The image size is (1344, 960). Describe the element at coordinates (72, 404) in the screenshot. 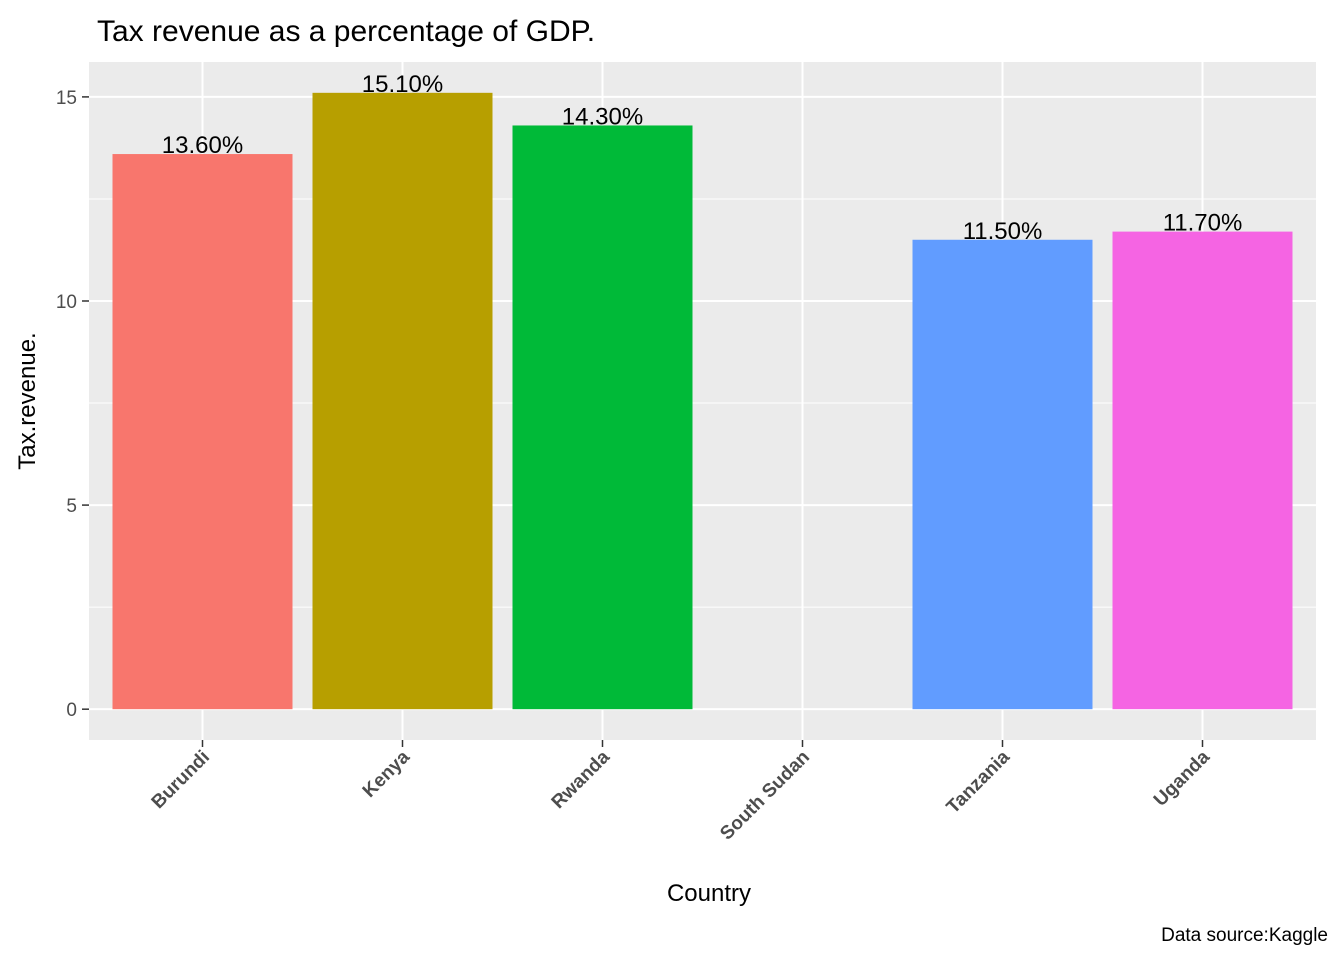

I see `y-axis: 0 5 10 15` at that location.